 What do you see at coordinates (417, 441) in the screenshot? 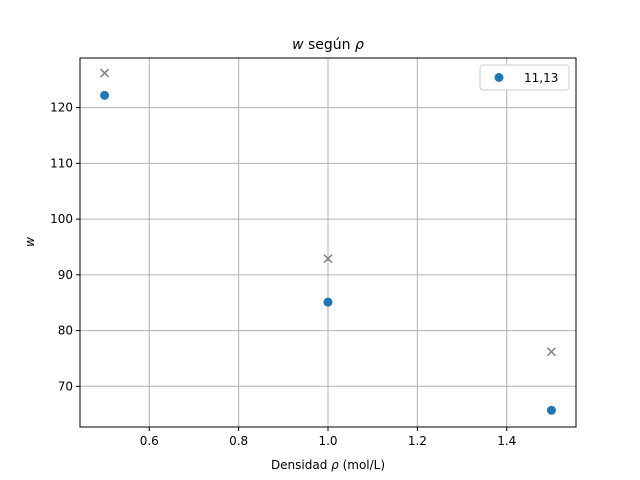
I see `x-tick-label: 1.2` at bounding box center [417, 441].